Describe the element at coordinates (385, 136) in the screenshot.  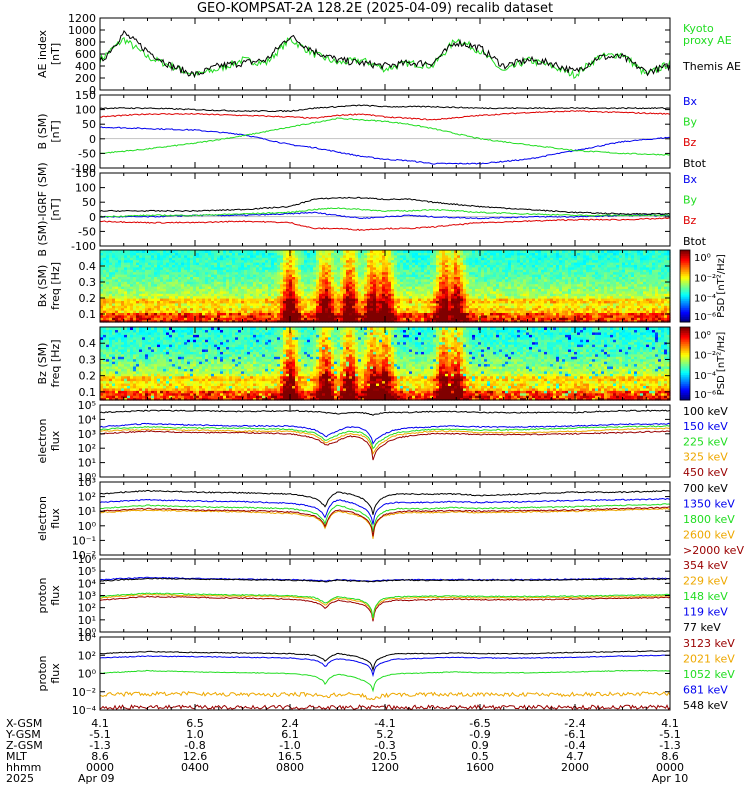
I see `series-line-by` at that location.